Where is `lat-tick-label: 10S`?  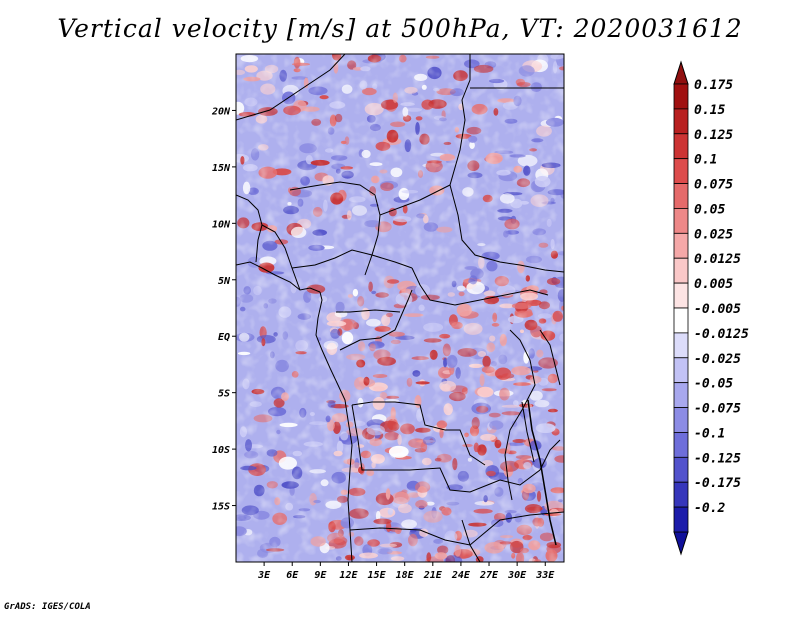 lat-tick-label: 10S is located at coordinates (221, 450).